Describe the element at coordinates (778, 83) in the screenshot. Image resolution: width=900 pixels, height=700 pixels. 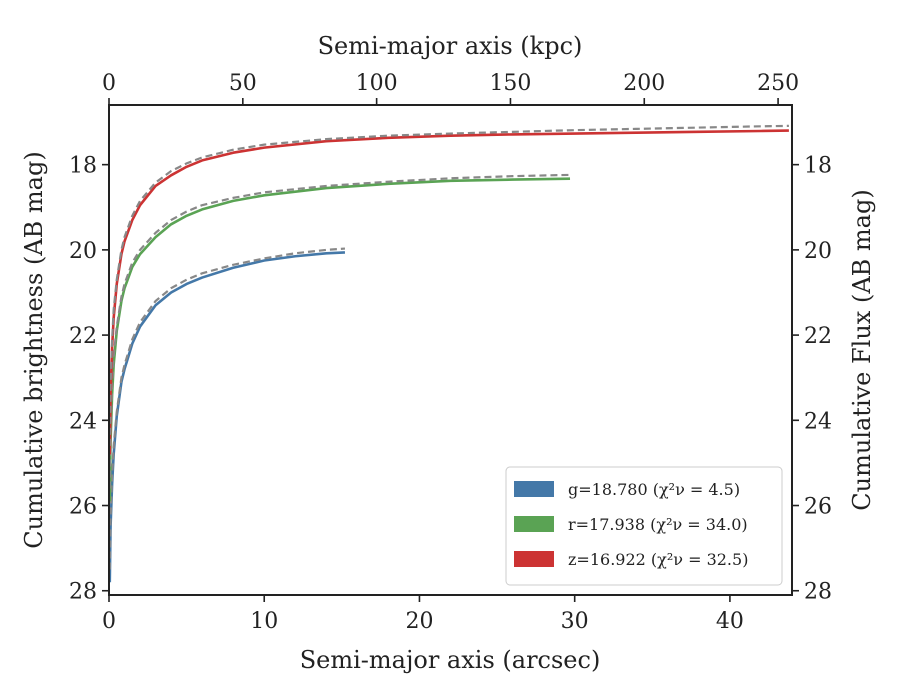
I see `x2-tick-label: 250` at that location.